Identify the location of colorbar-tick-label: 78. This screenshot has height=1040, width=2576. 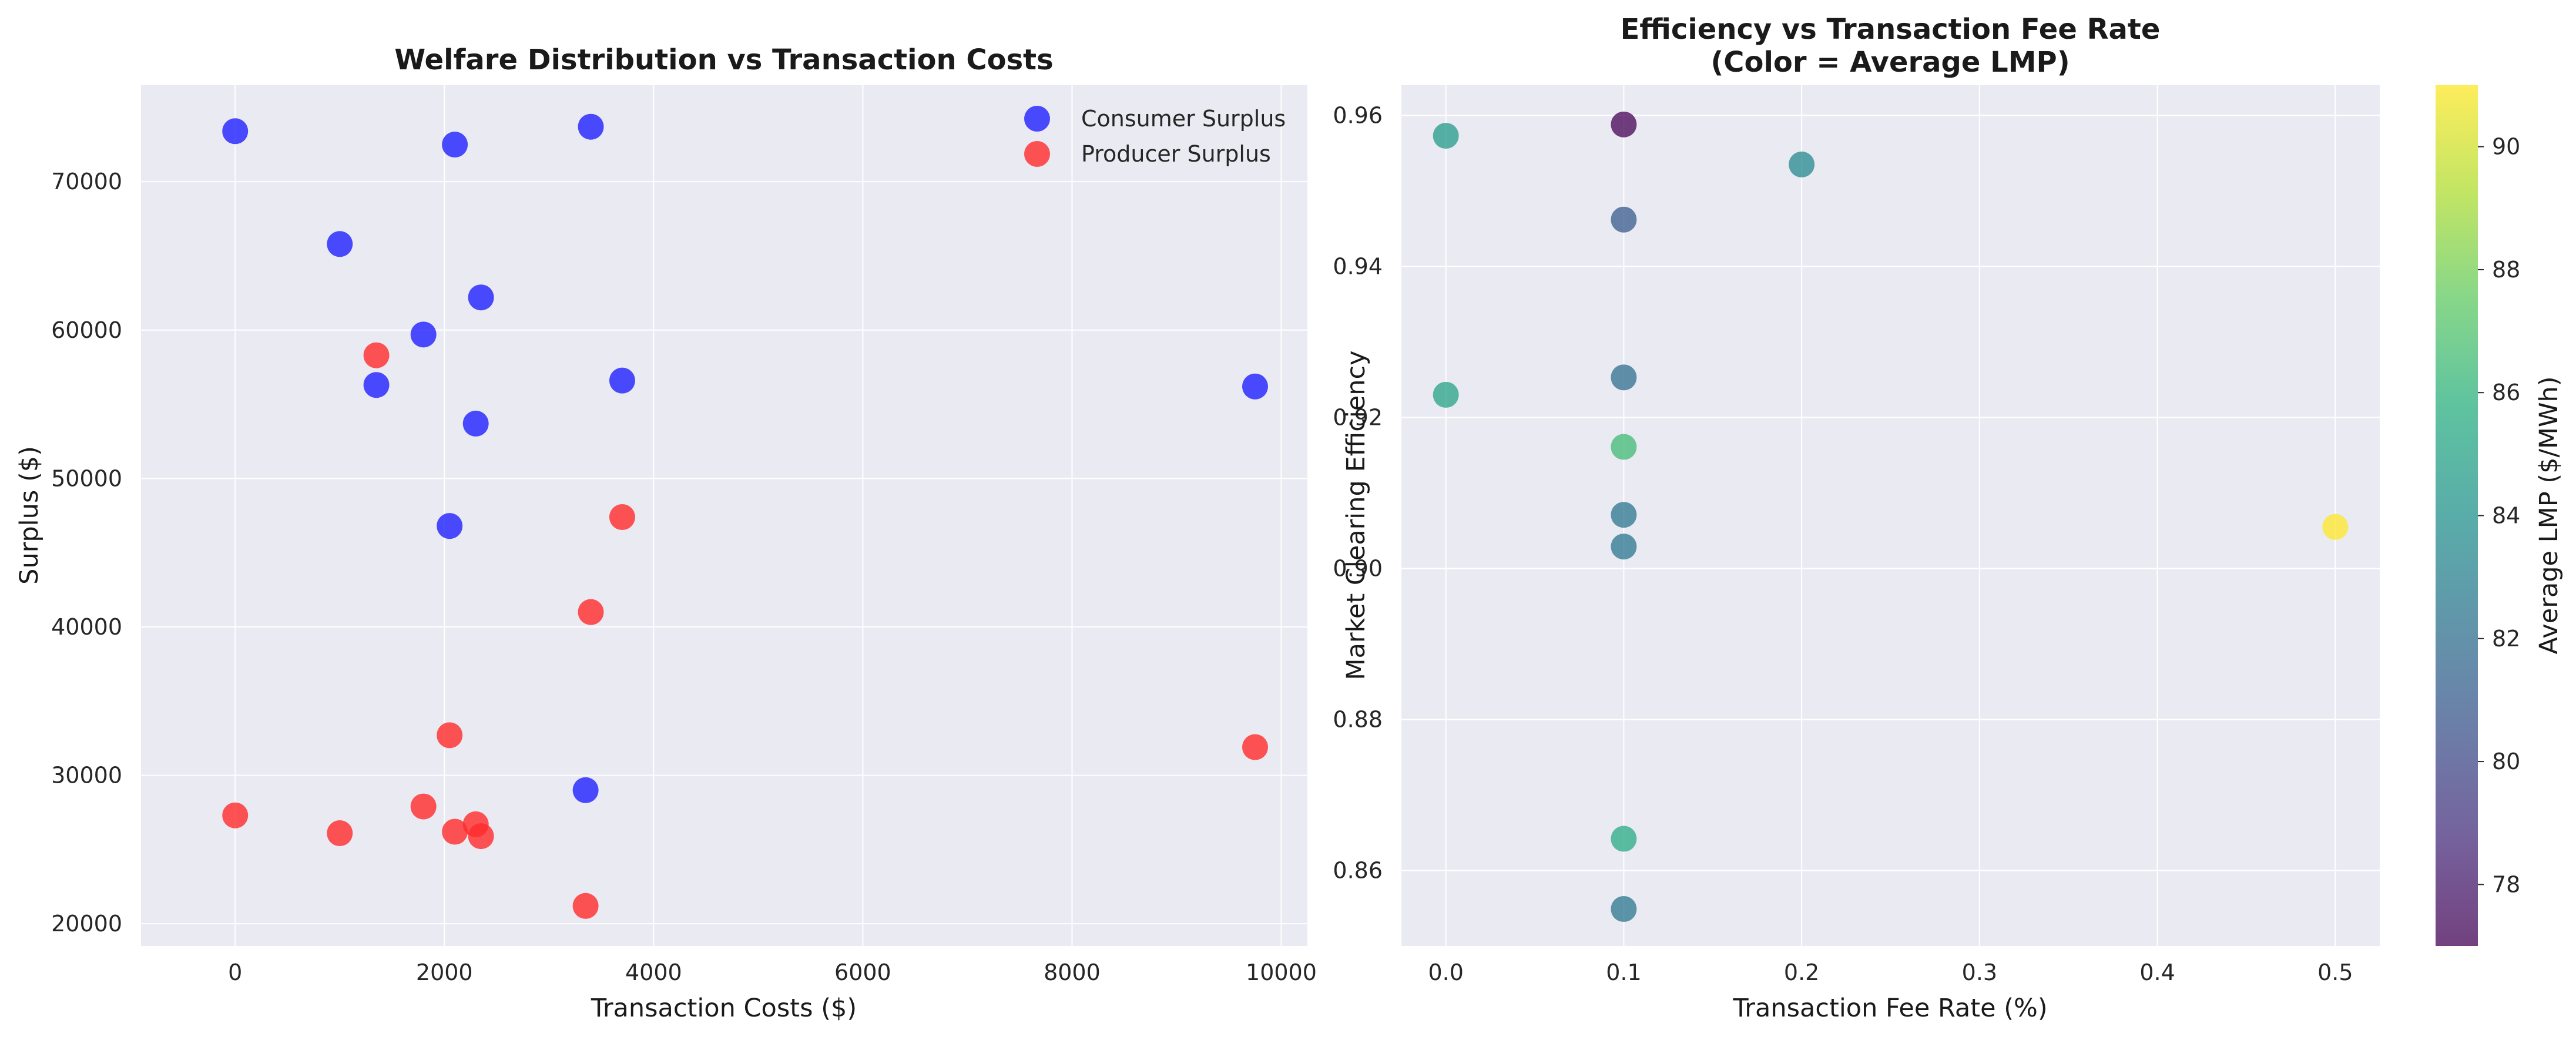
(2506, 884).